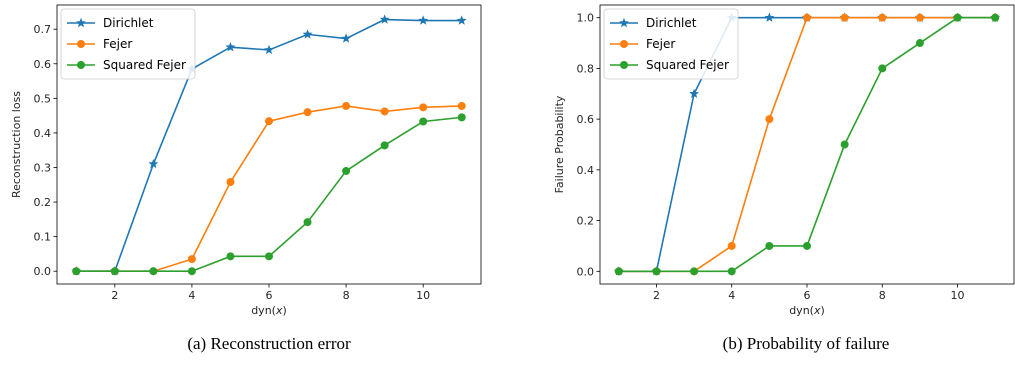 Image resolution: width=1015 pixels, height=387 pixels. I want to click on y-axis-label: Reconstruction loss, so click(16, 144).